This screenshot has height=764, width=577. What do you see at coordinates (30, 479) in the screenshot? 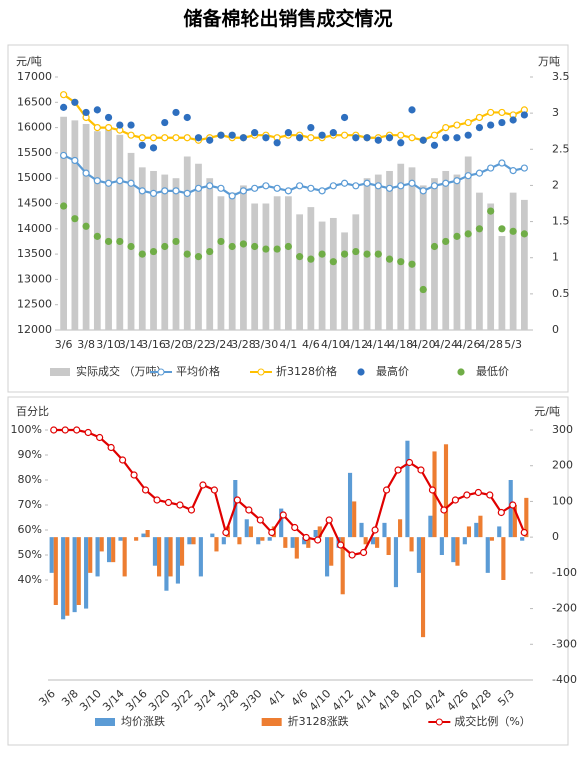
I see `y-tick-label: 80%` at bounding box center [30, 479].